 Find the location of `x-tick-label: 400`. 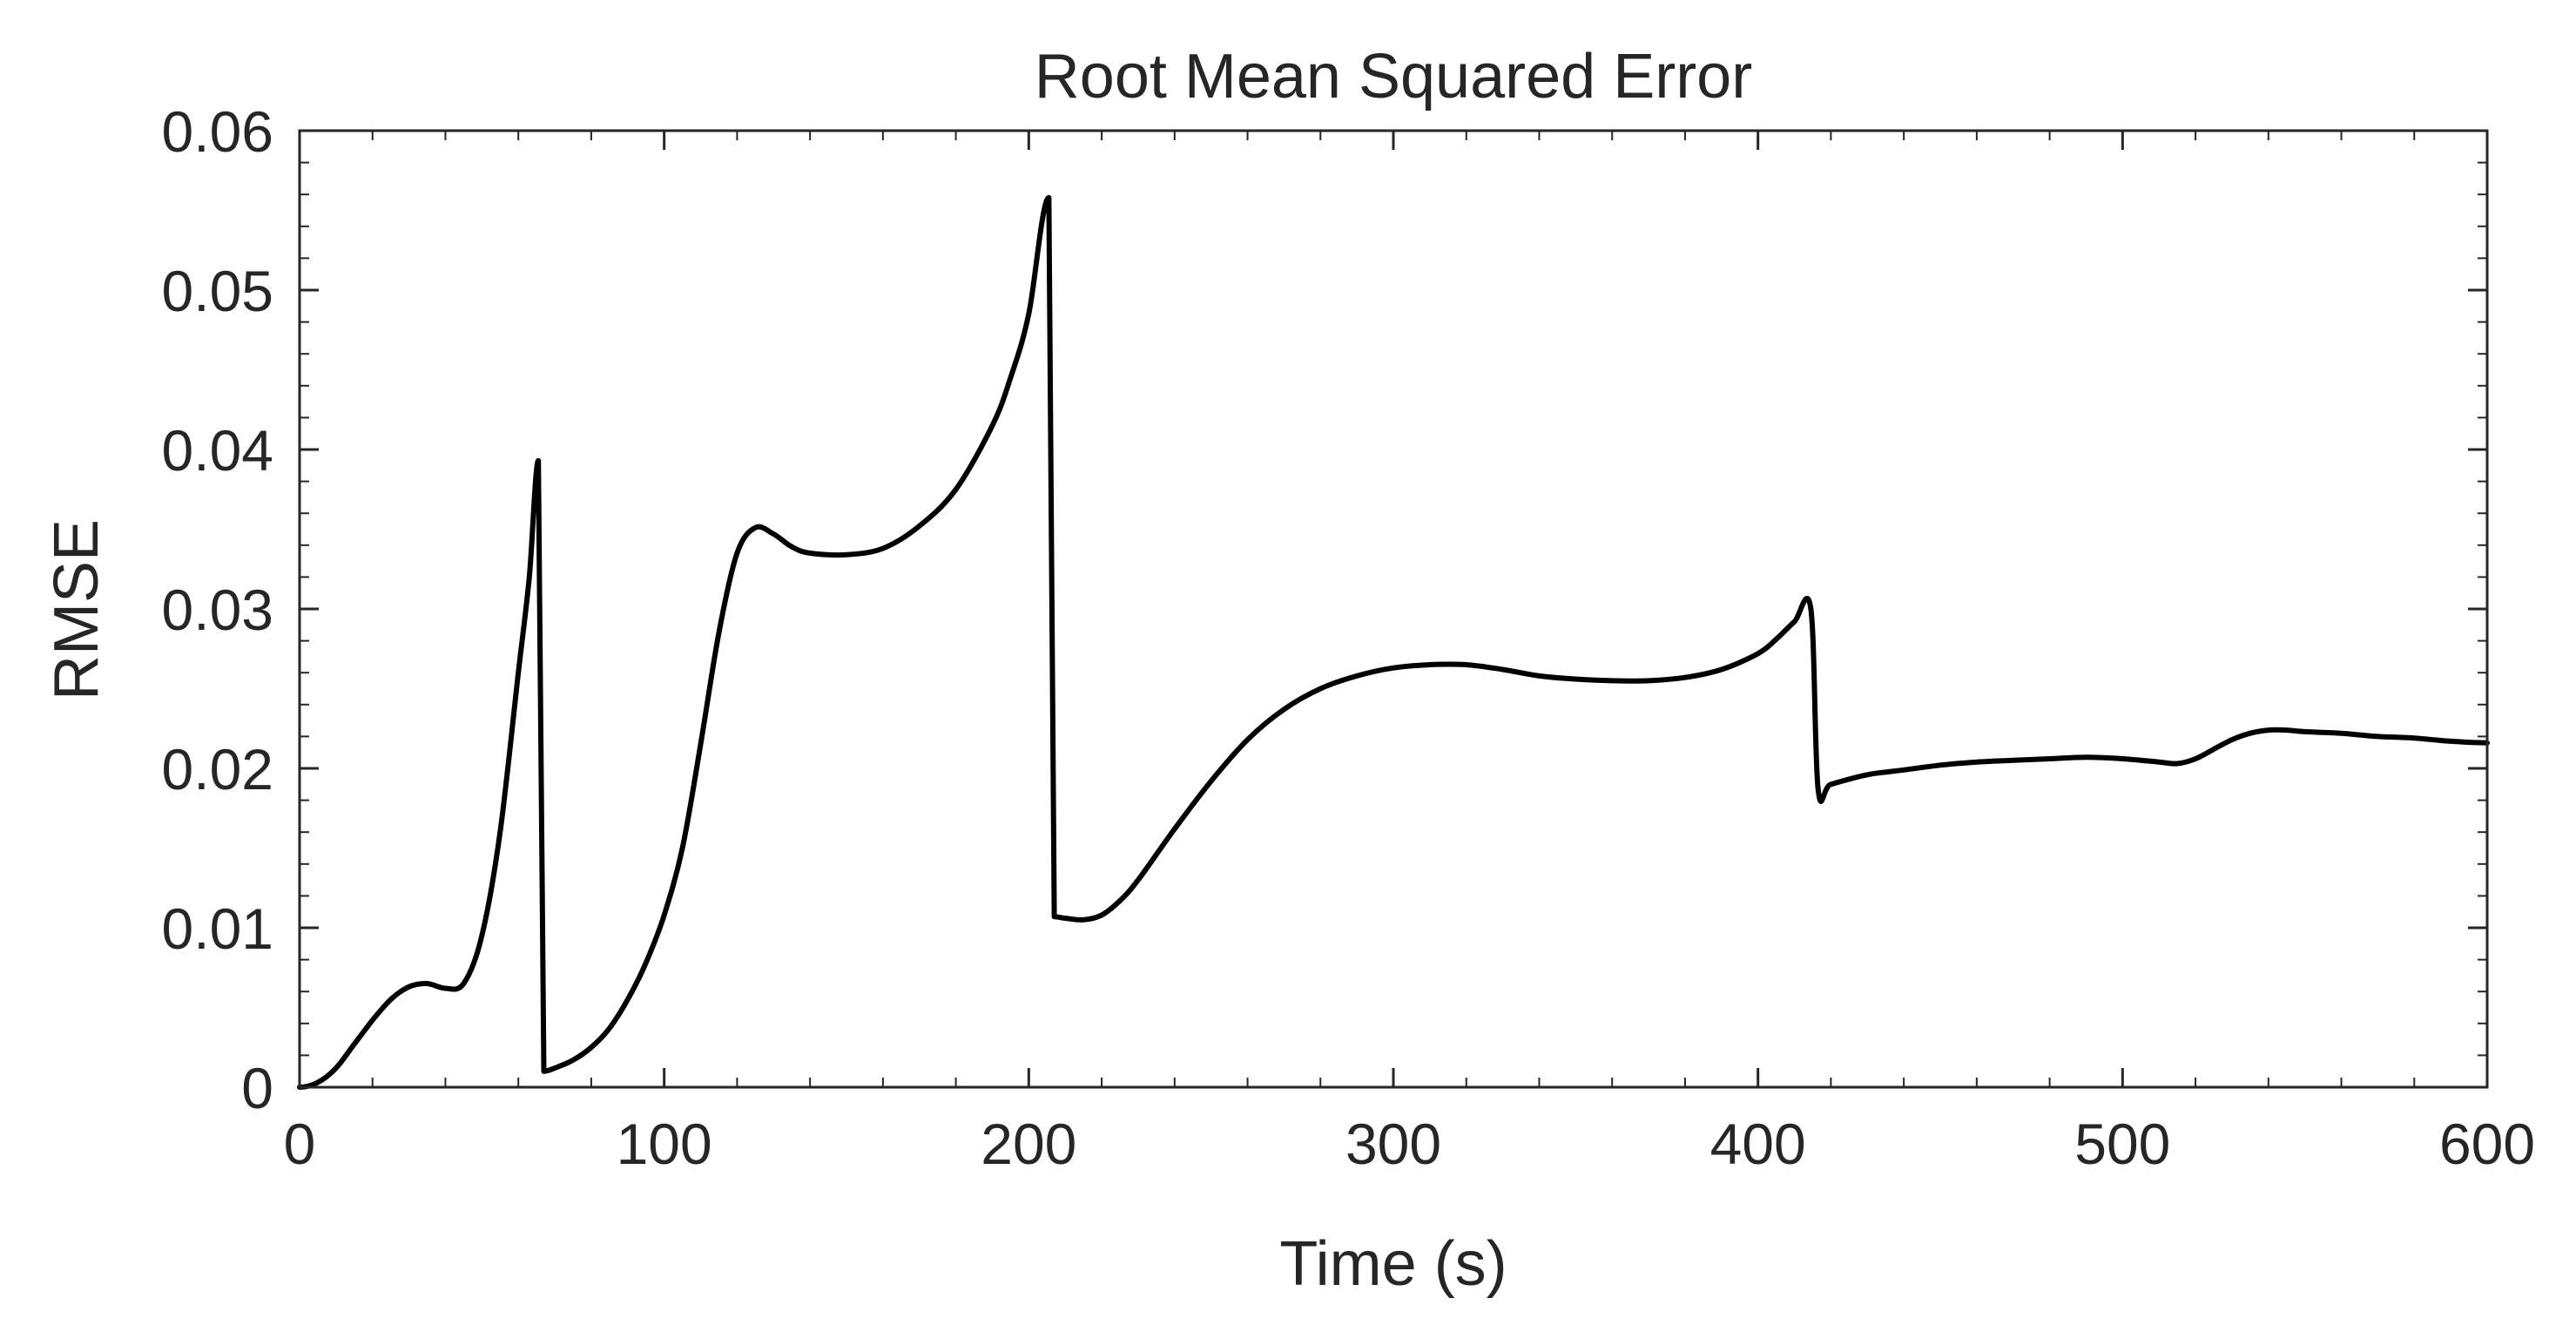

x-tick-label: 400 is located at coordinates (1758, 1144).